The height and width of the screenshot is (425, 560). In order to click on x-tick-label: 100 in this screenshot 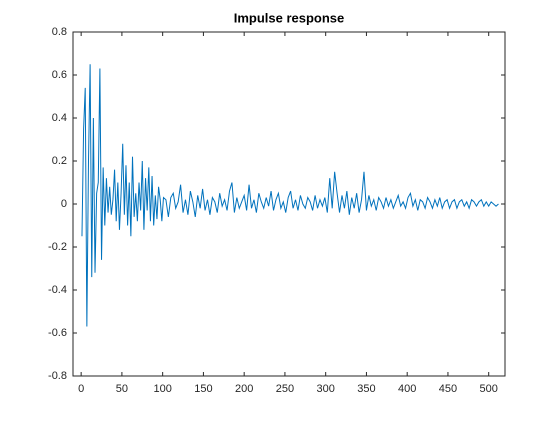, I will do `click(162, 389)`.